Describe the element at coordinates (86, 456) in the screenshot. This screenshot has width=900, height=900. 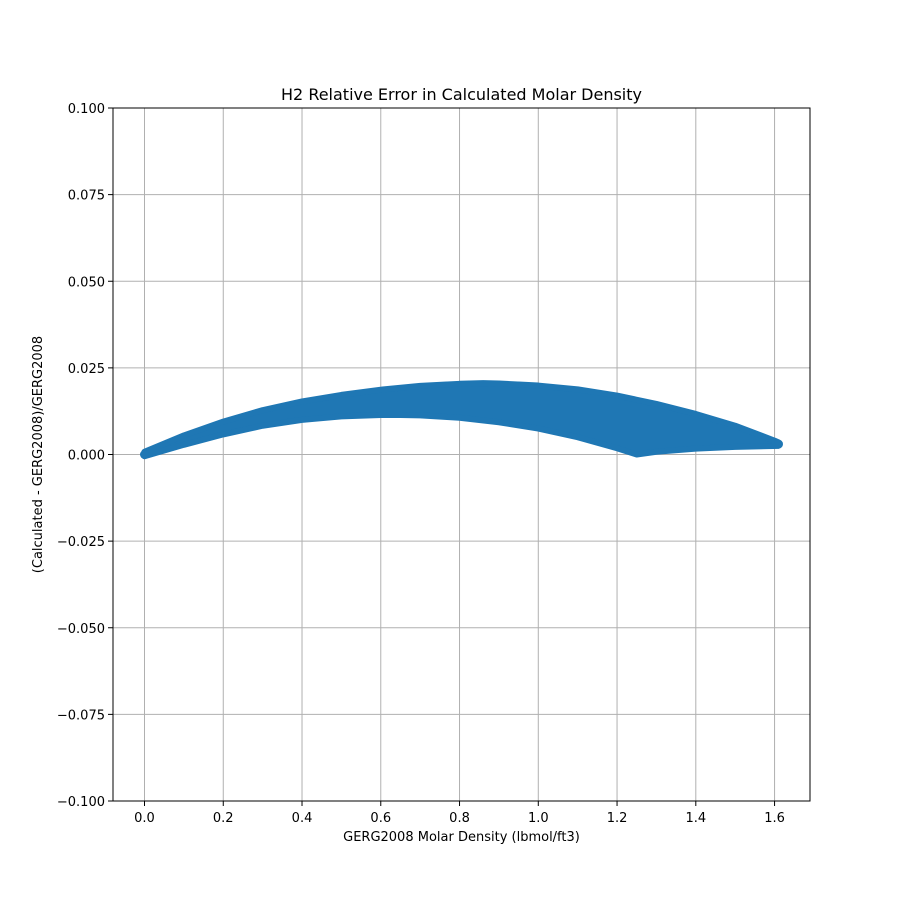
I see `y-tick-label: 0.000` at that location.